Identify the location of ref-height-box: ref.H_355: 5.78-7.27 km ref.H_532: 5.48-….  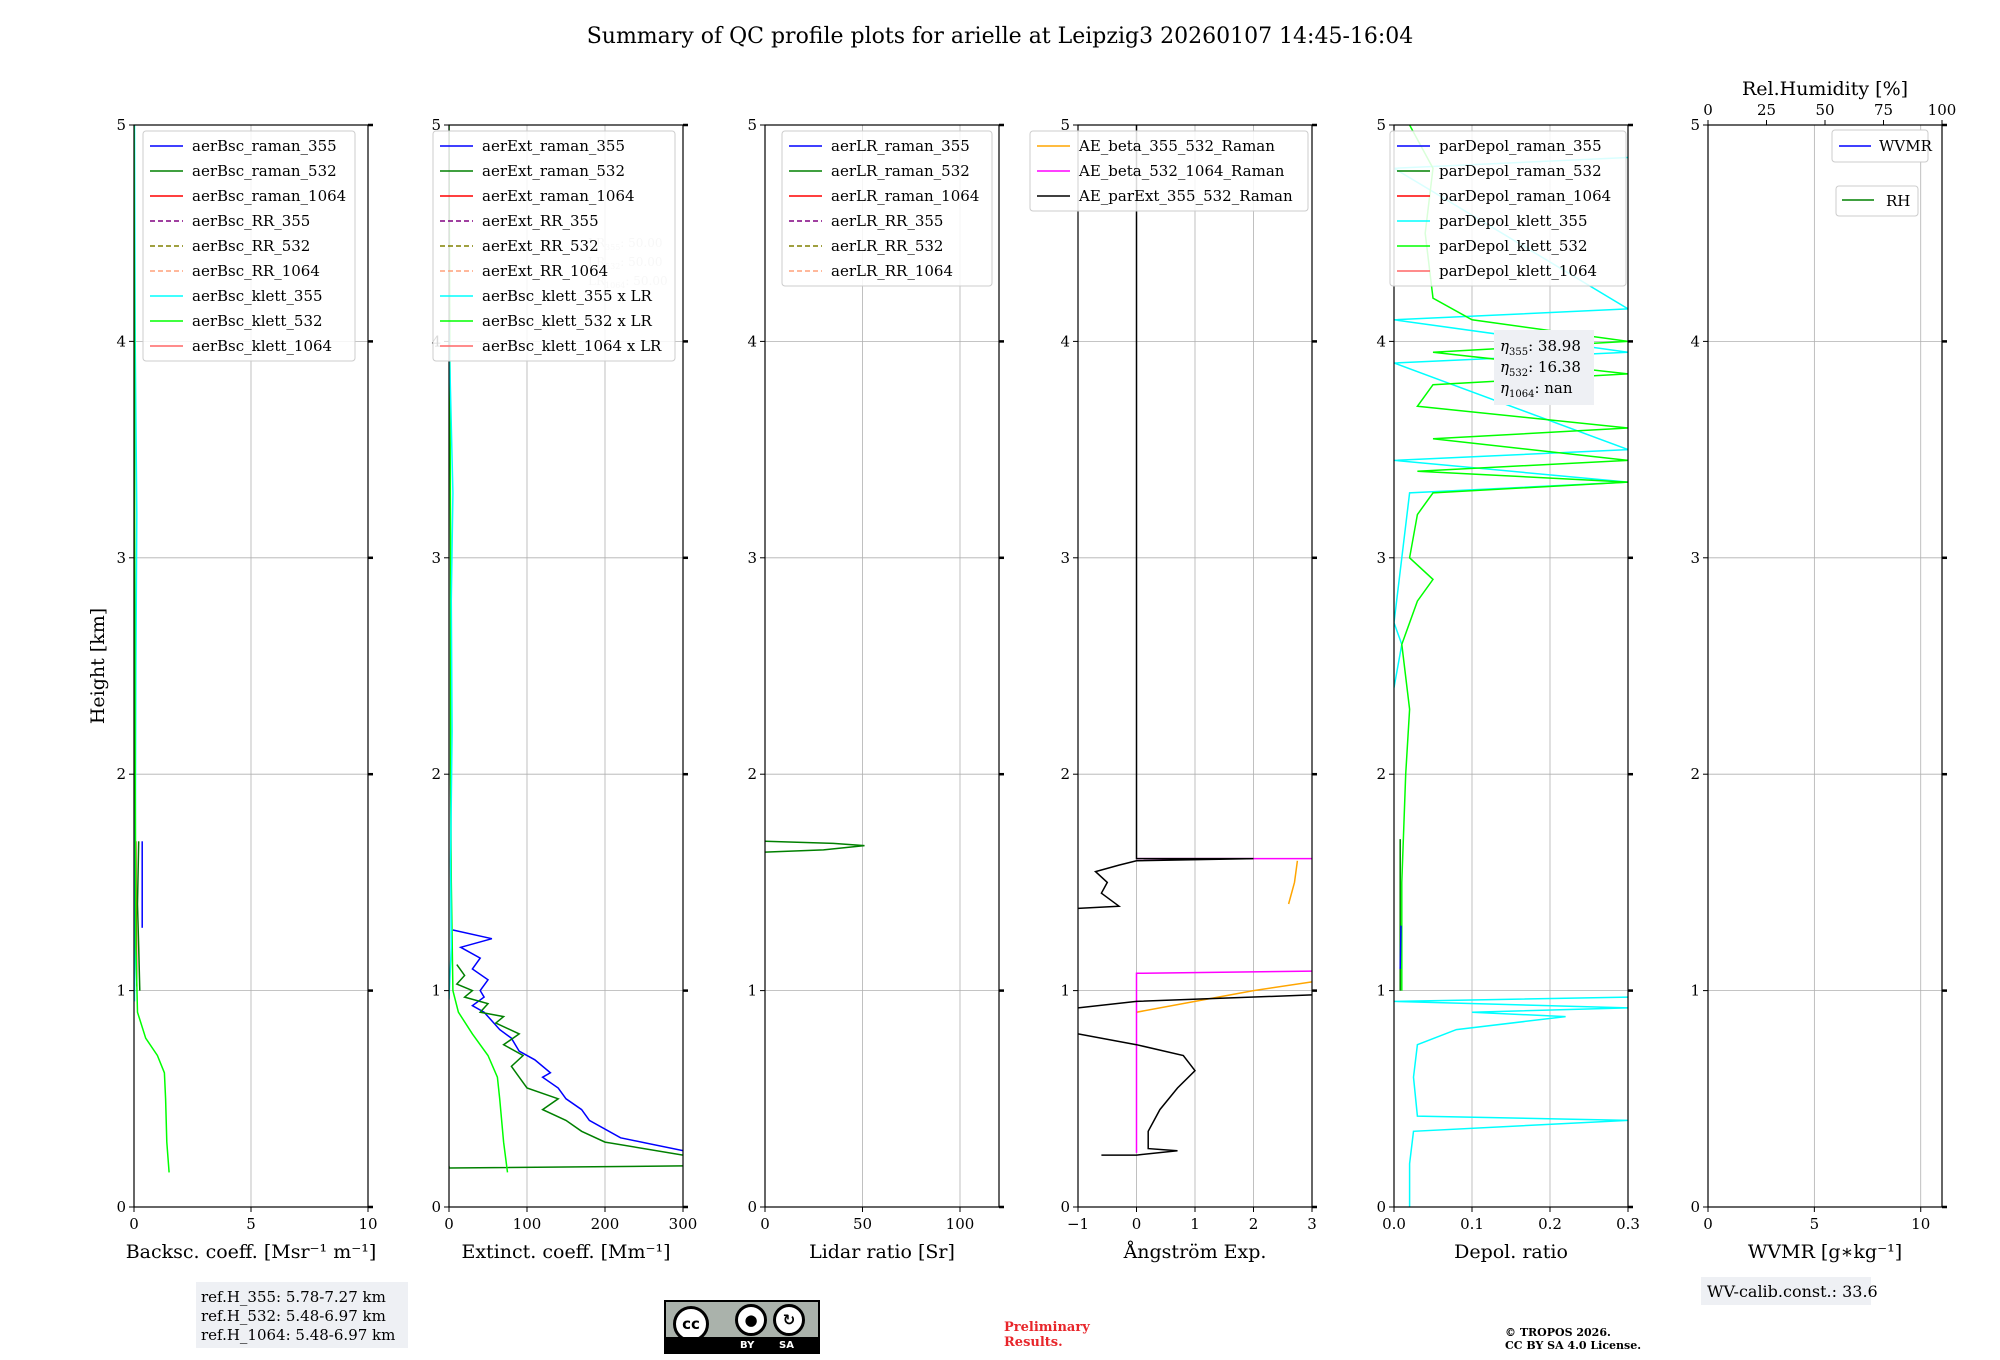
(302, 1315).